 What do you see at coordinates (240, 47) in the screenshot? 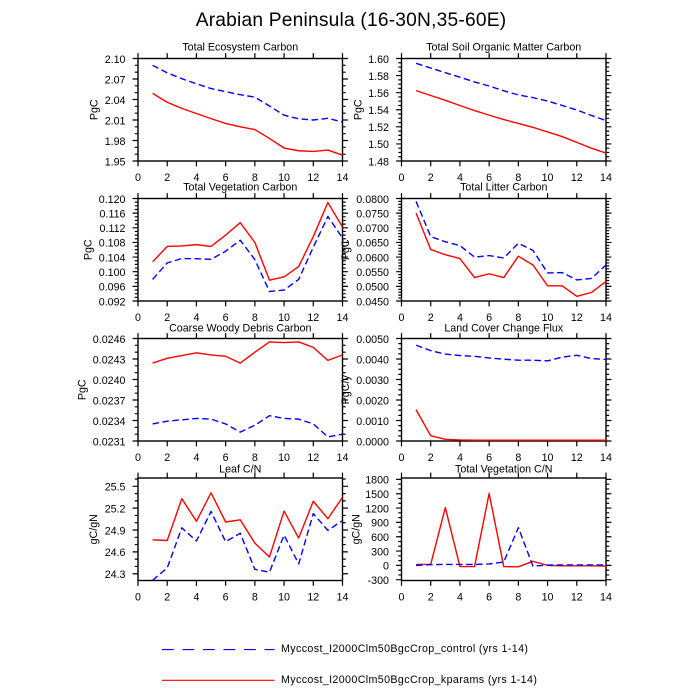
I see `svg-text: Total Ecosystem Carbon` at bounding box center [240, 47].